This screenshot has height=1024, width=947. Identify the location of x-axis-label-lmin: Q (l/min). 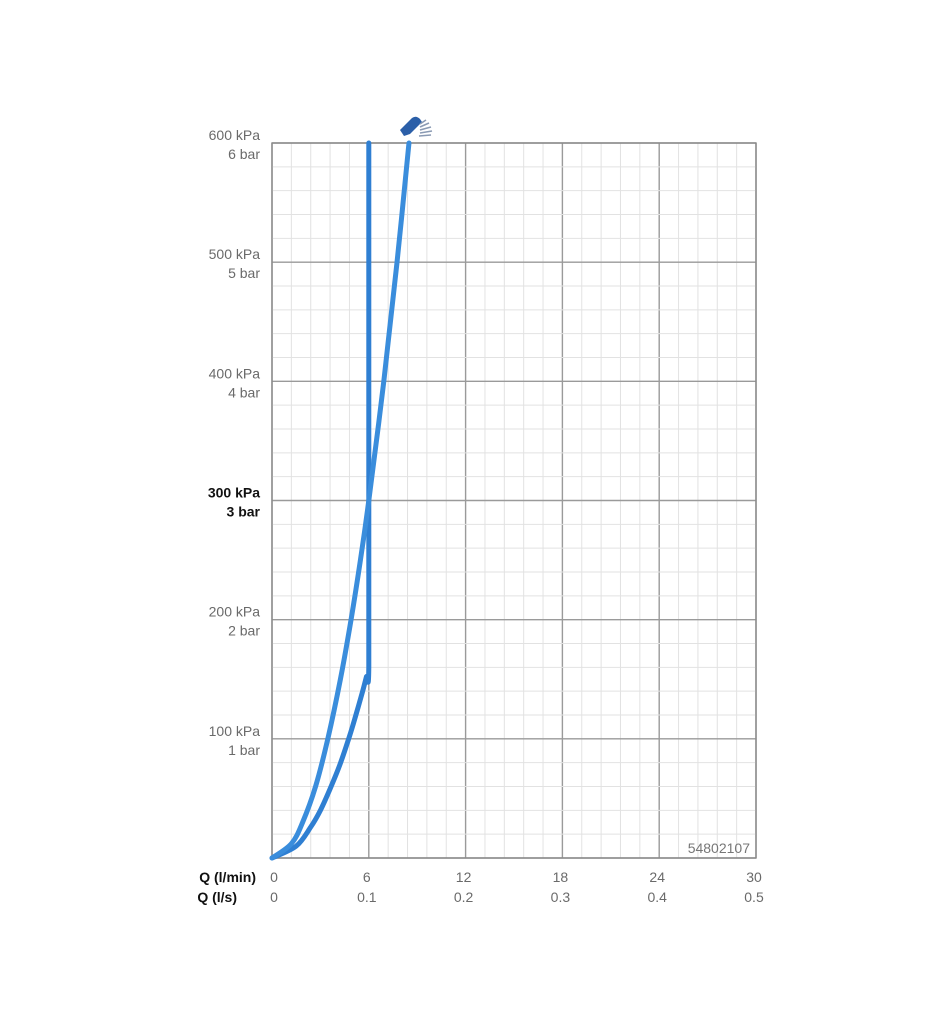
(227, 877).